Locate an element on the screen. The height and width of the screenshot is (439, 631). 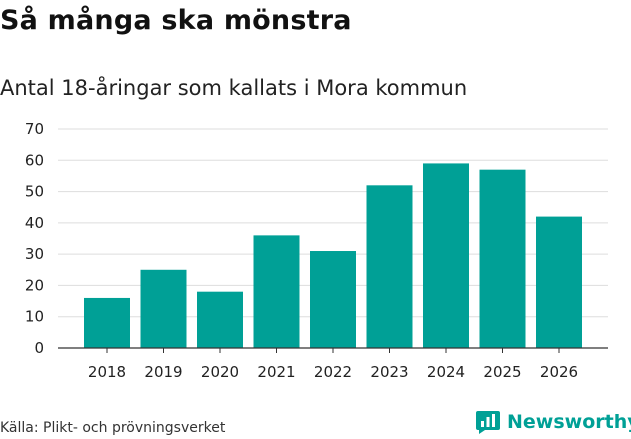
x-axis-ticks: 2018 2019 2020 2021 2022 2023 2024 2025 2026 is located at coordinates (333, 364).